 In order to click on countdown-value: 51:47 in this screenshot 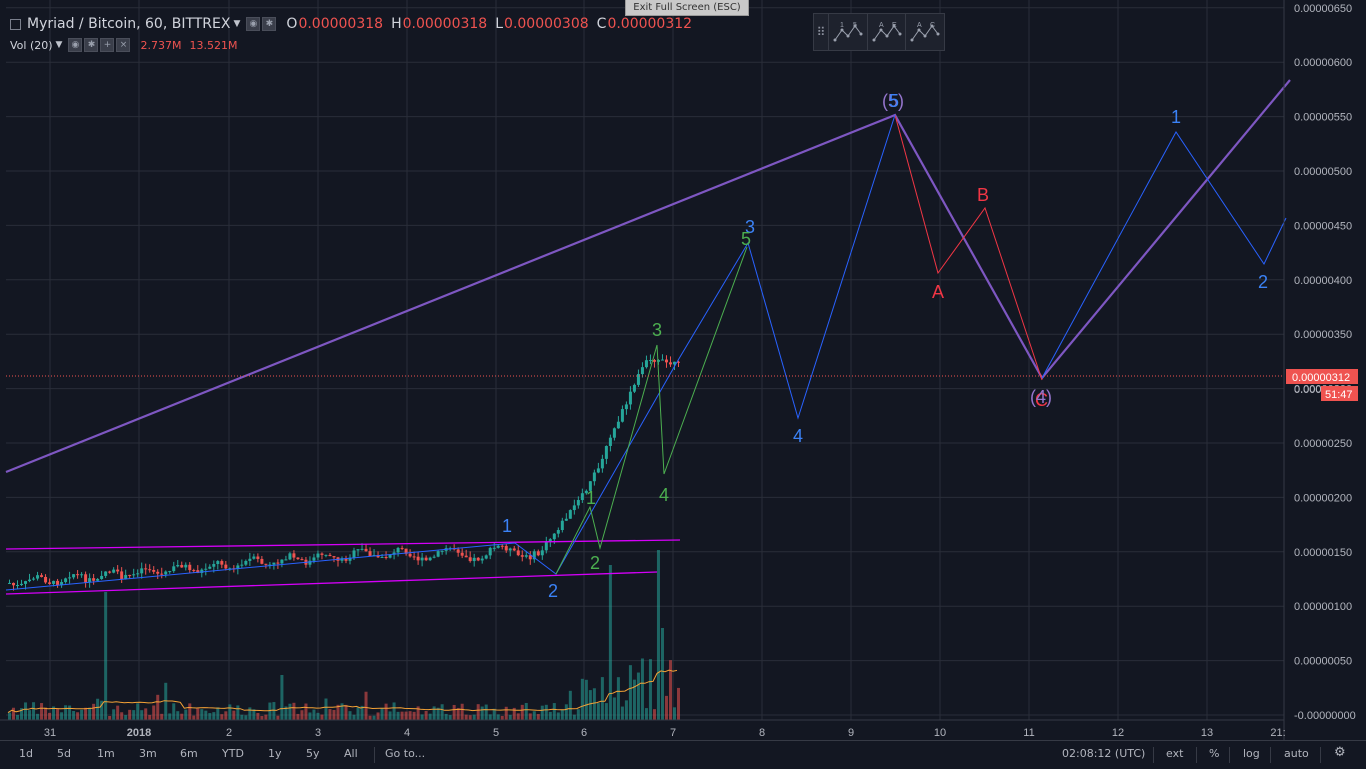, I will do `click(1339, 395)`.